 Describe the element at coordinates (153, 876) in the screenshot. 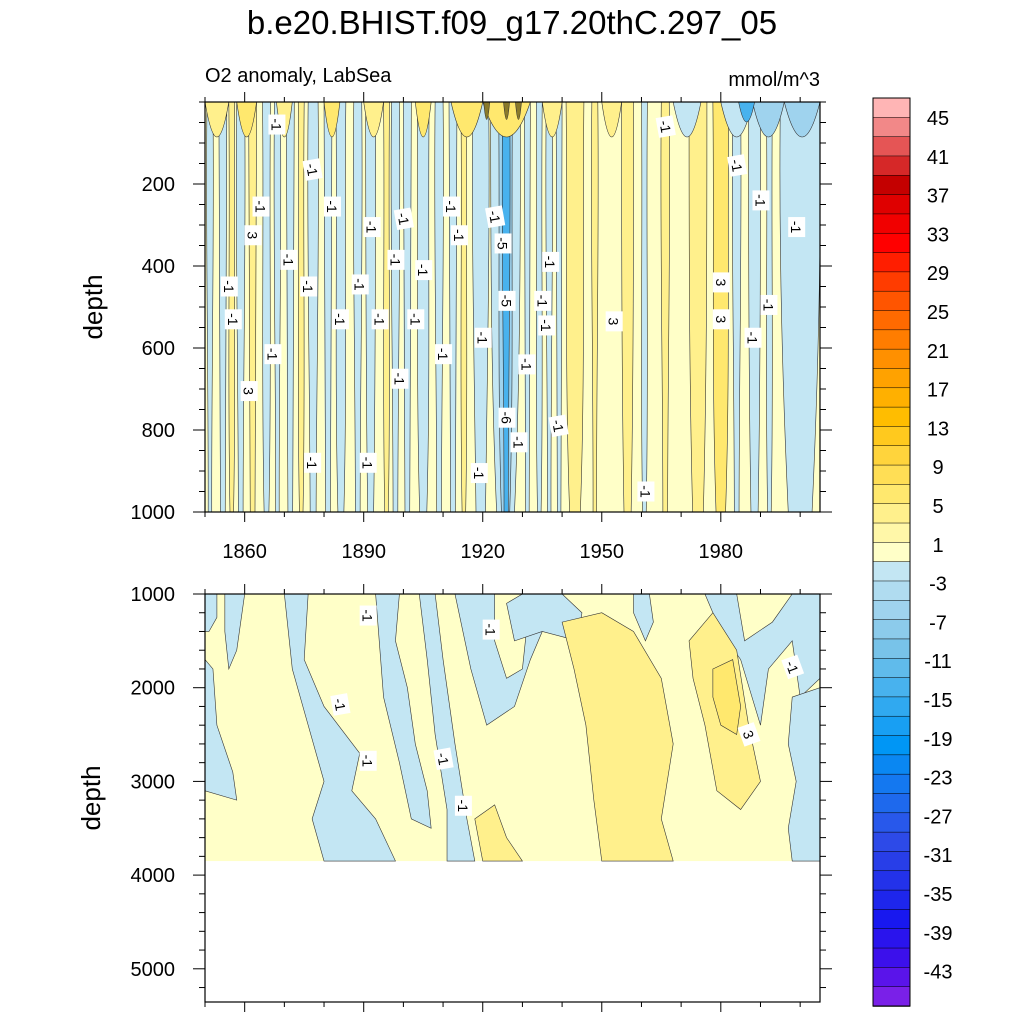

I see `y-tick-label: 4000` at that location.